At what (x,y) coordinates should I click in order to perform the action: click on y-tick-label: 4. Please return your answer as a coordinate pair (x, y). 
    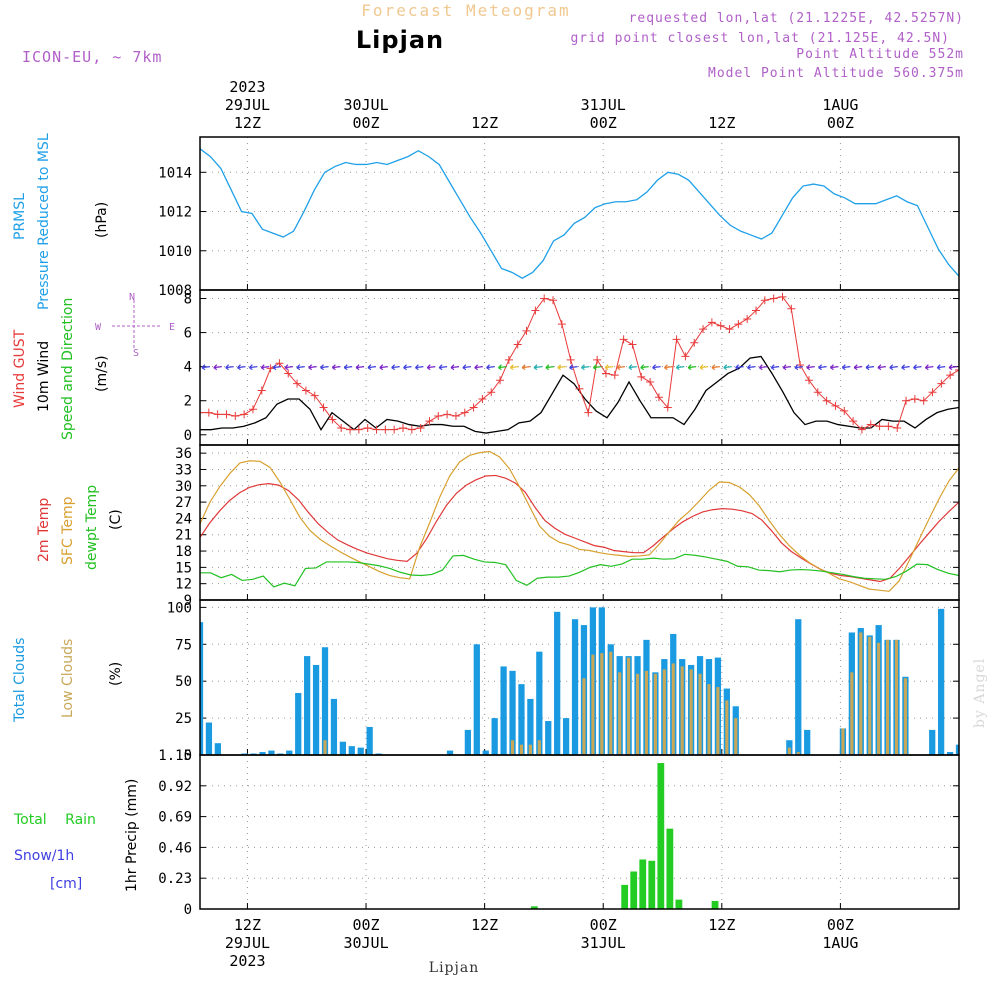
    Looking at the image, I should click on (188, 368).